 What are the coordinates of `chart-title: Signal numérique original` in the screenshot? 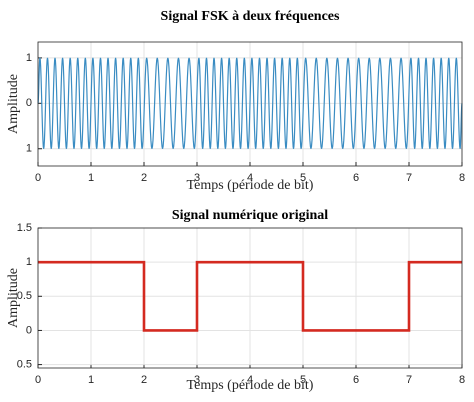 It's located at (250, 215).